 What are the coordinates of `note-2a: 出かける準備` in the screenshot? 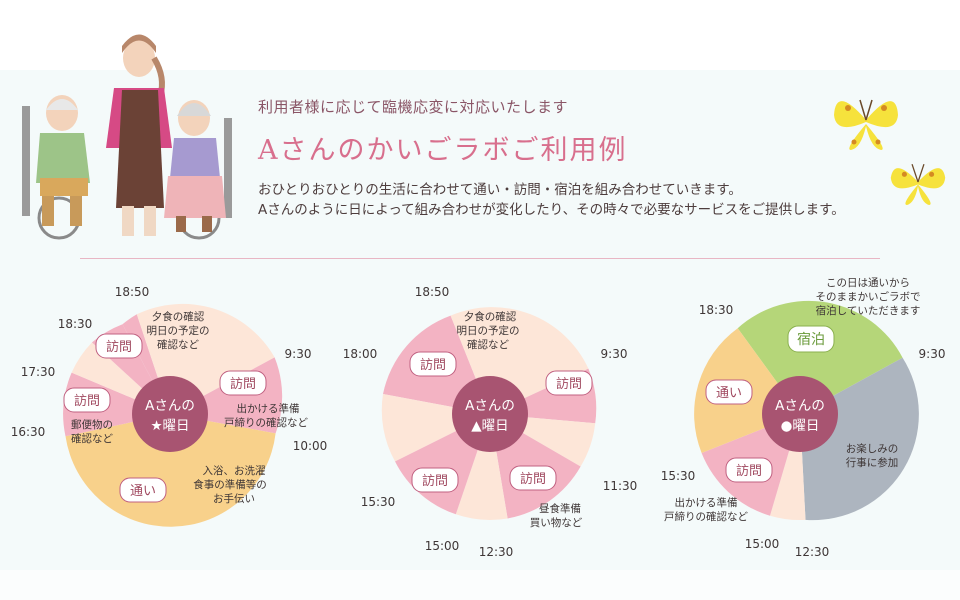 It's located at (268, 408).